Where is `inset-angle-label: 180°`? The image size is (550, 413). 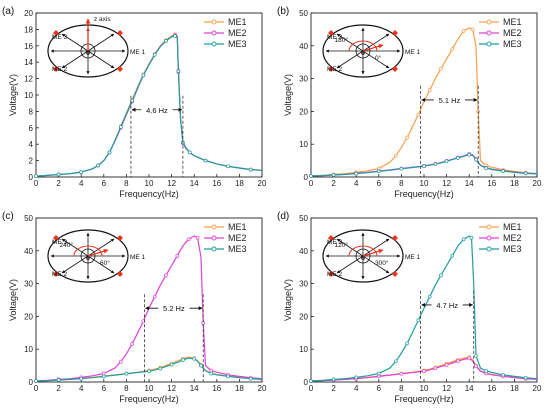
inset-angle-label: 180° is located at coordinates (342, 40).